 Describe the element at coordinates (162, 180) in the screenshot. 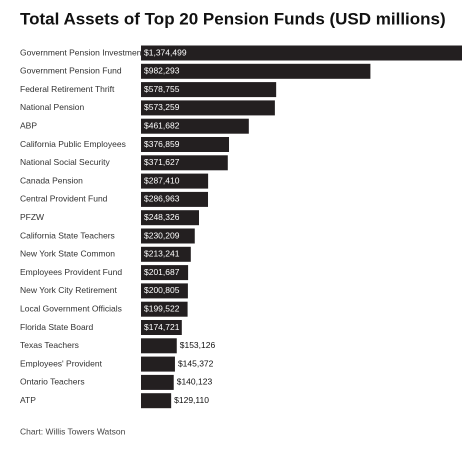

I see `value-label: $287,410` at that location.